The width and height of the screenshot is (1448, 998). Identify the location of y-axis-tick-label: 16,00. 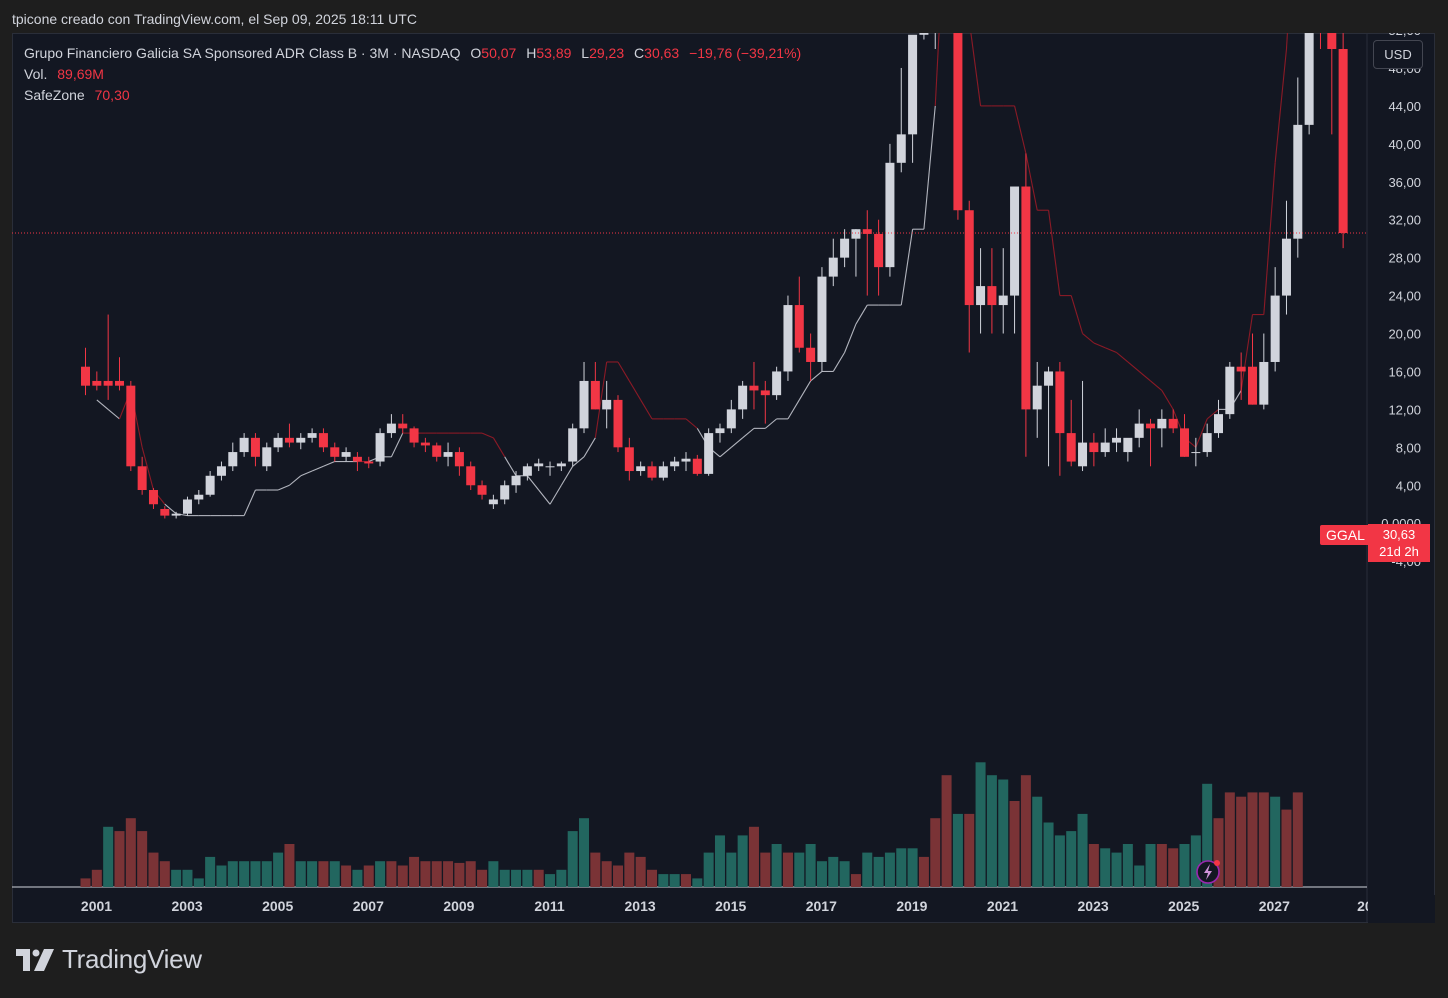
(1404, 371).